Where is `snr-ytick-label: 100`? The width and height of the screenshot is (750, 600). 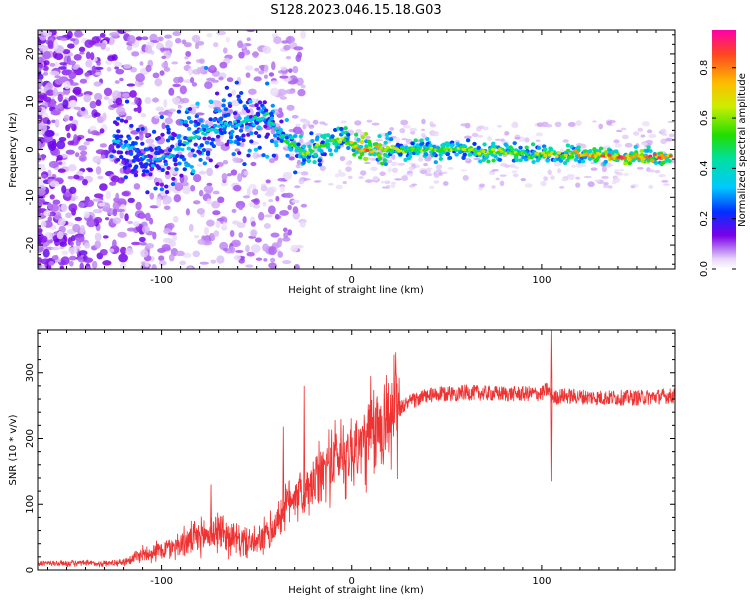 snr-ytick-label: 100 is located at coordinates (30, 504).